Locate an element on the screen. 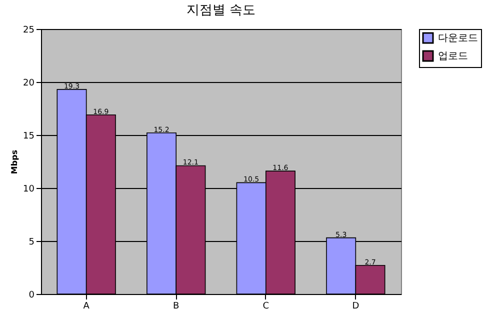 The image size is (504, 320). y-tick-label: 0 is located at coordinates (31, 295).